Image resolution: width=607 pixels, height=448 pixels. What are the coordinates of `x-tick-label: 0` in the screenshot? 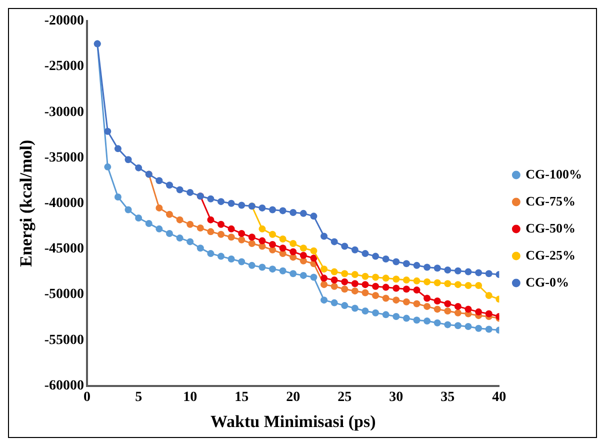 It's located at (87, 397).